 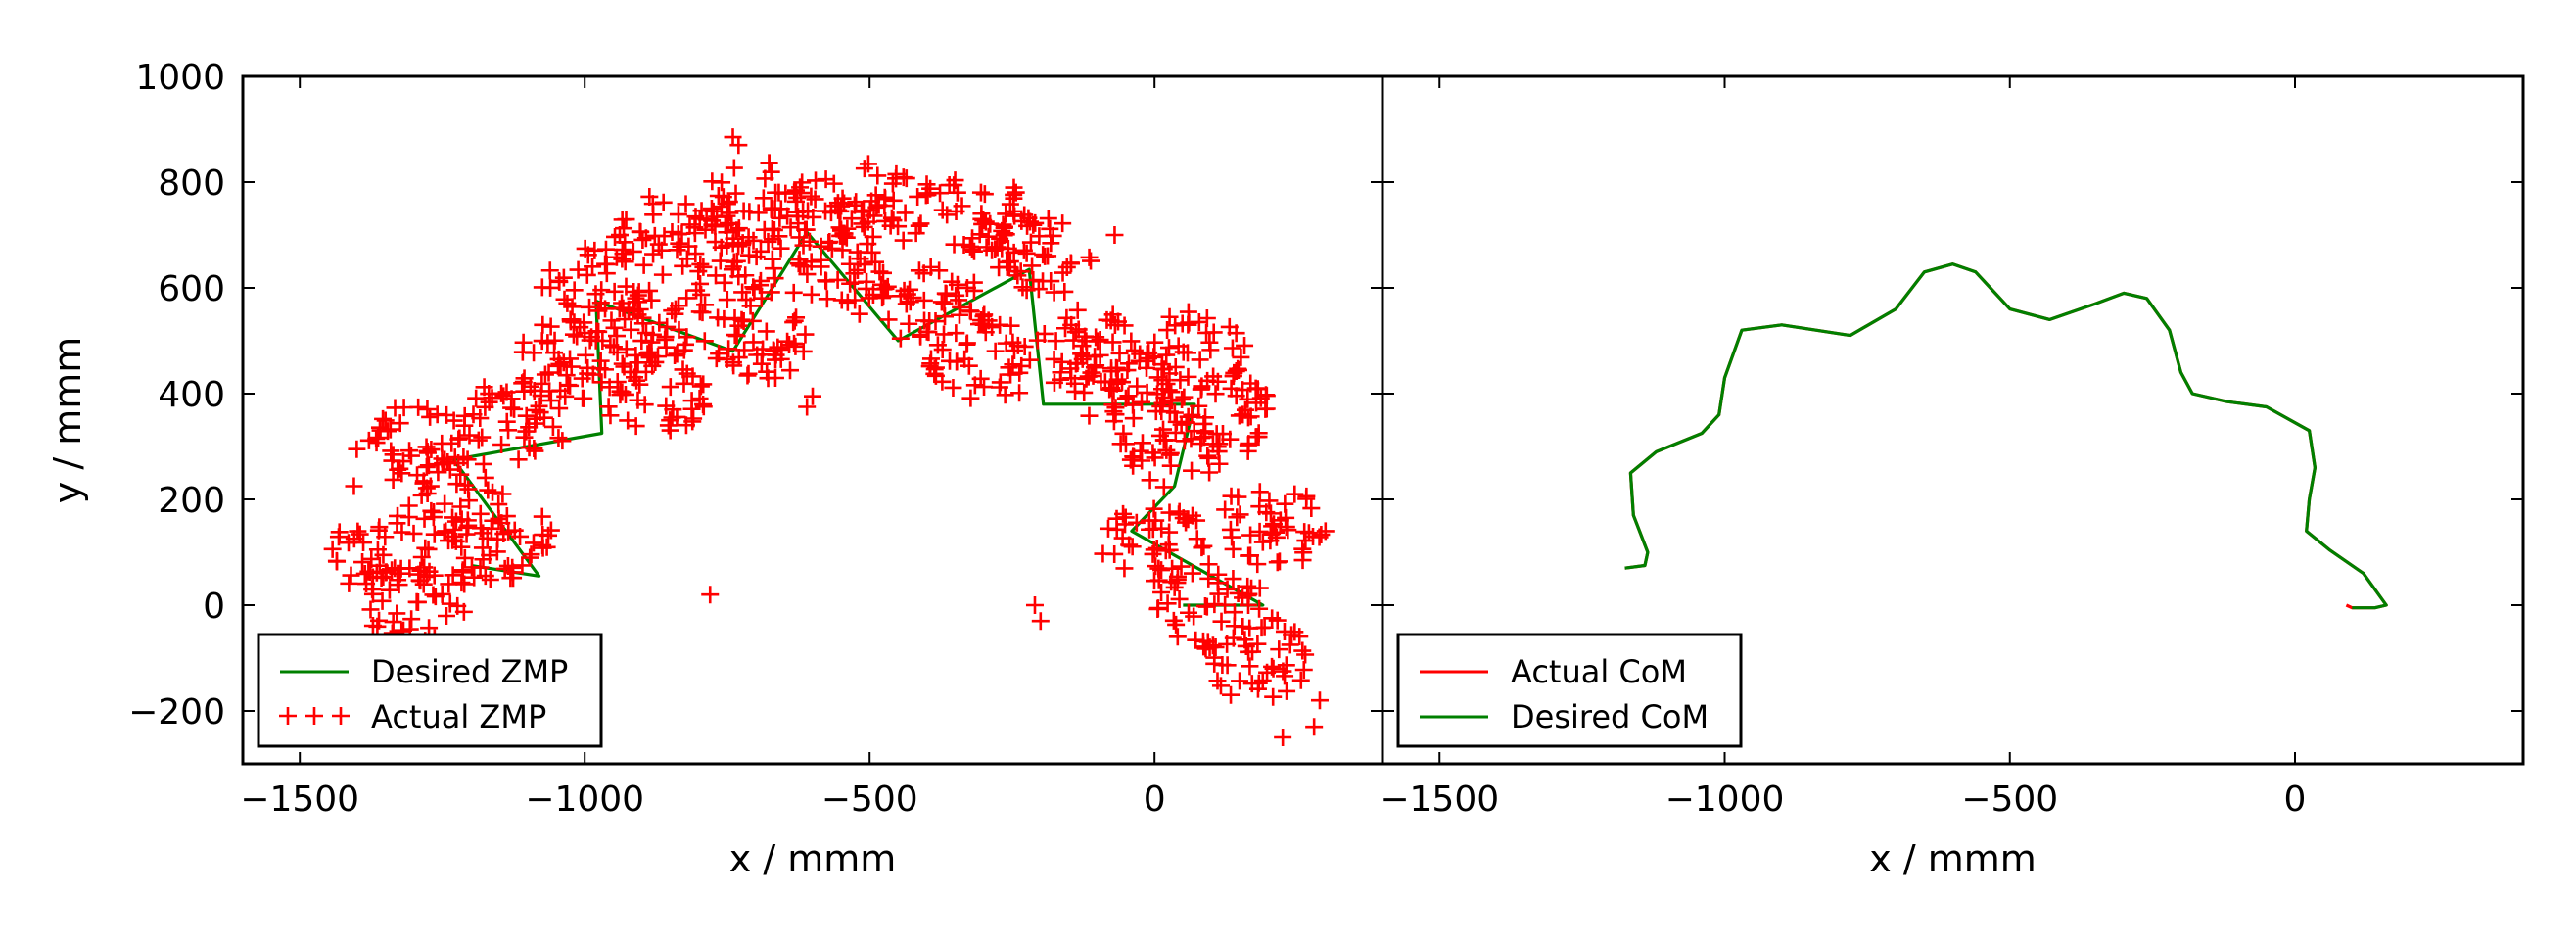 What do you see at coordinates (314, 716) in the screenshot?
I see `legend-actual-zmp-swatch` at bounding box center [314, 716].